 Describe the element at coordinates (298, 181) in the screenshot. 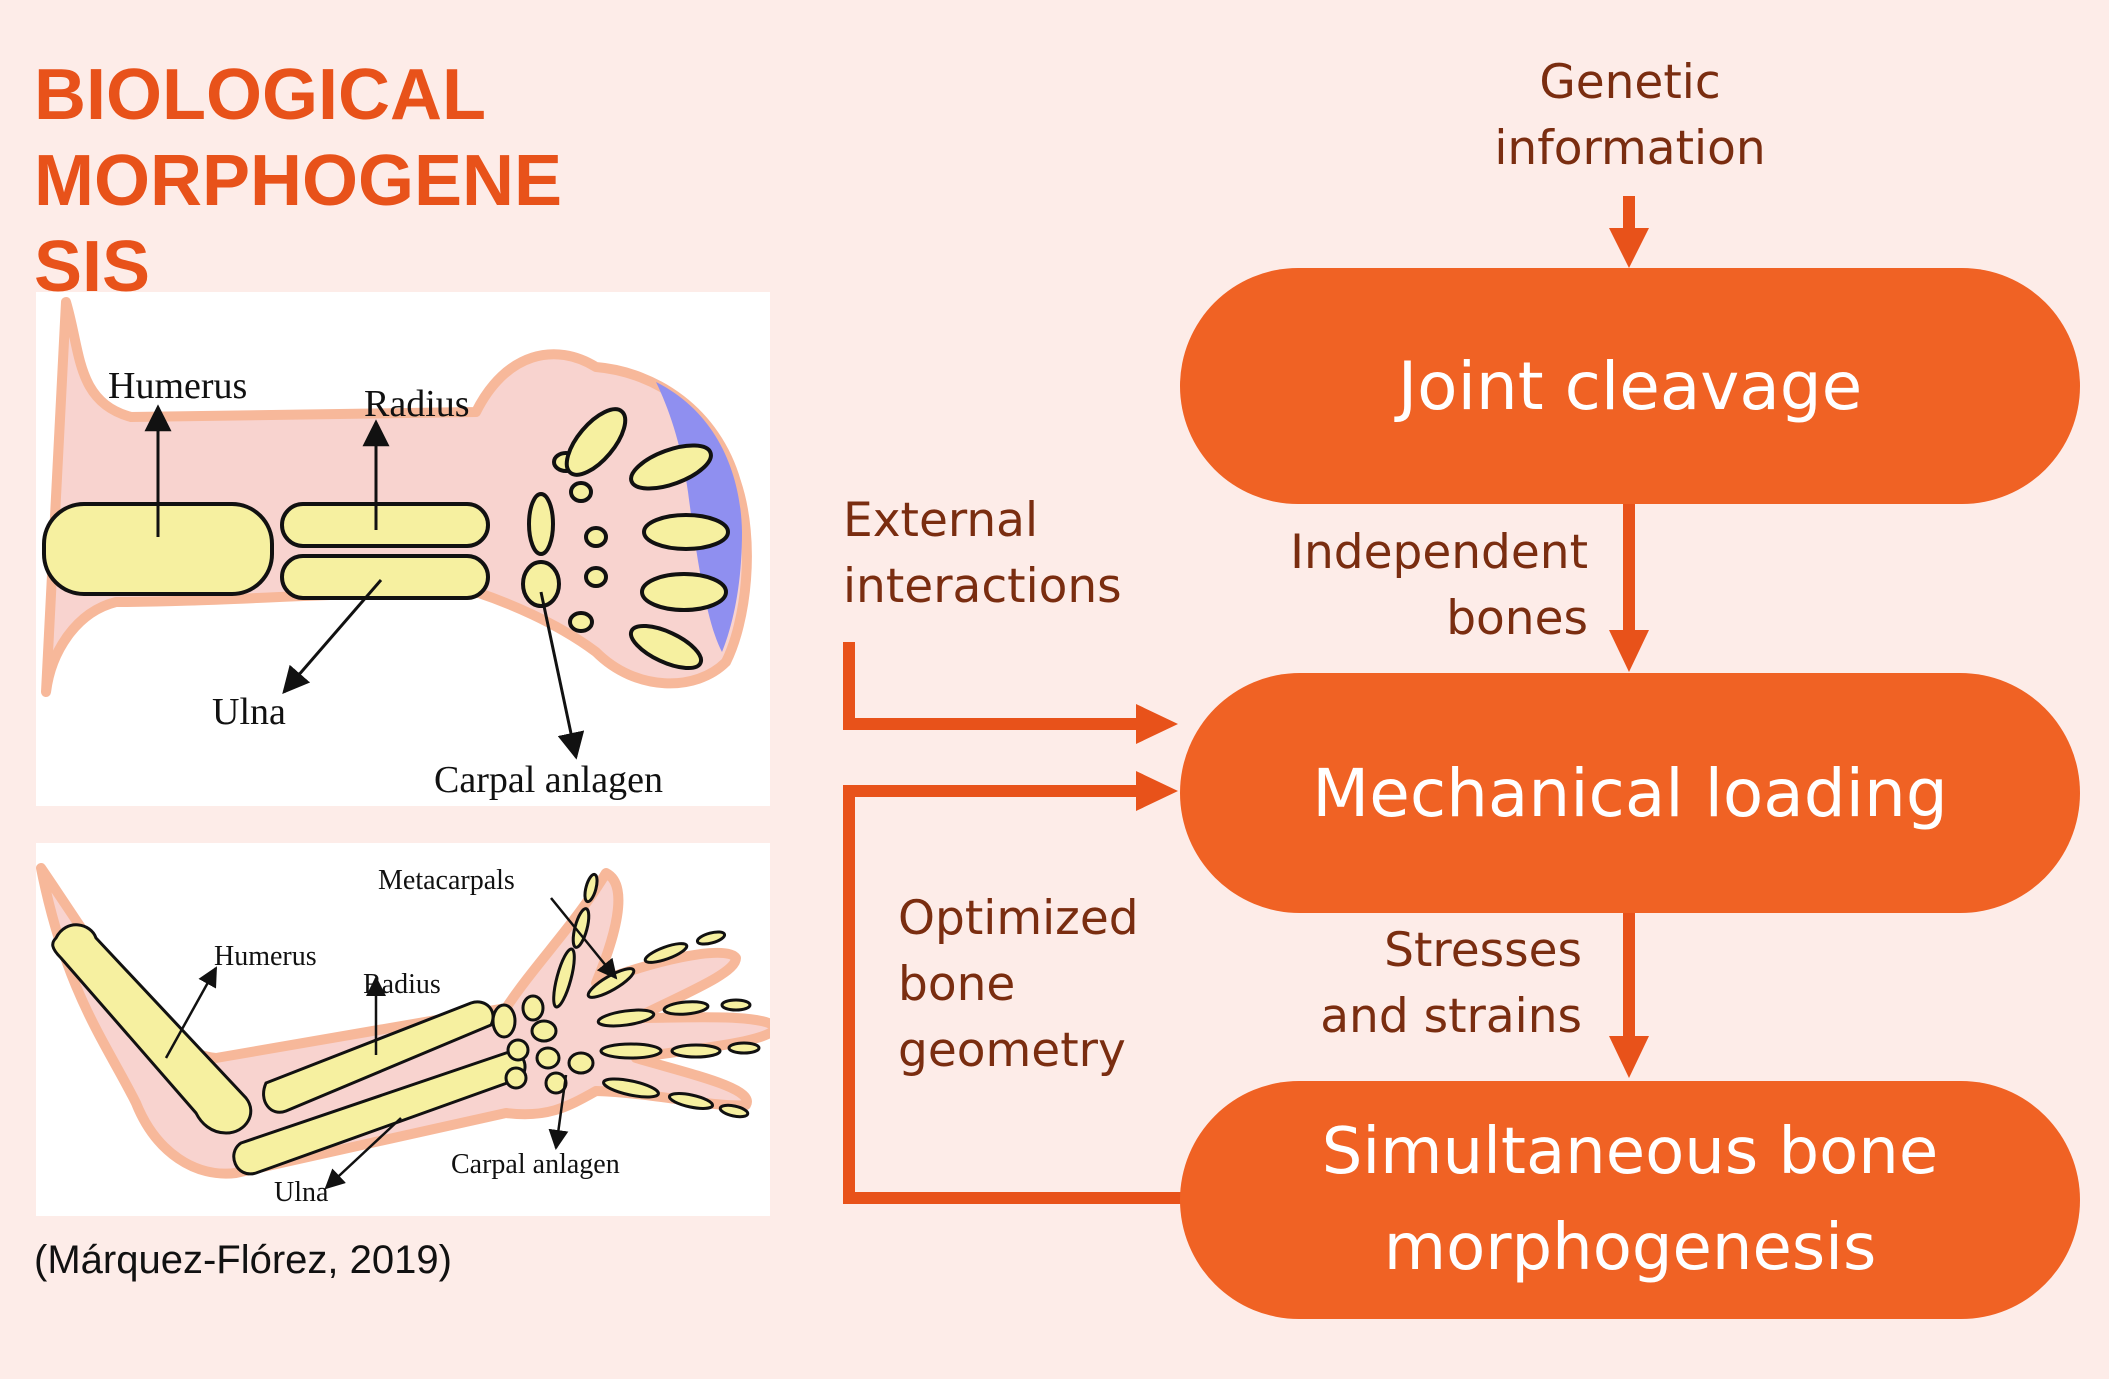

I see `title-line-2: MORPHOGENE` at that location.